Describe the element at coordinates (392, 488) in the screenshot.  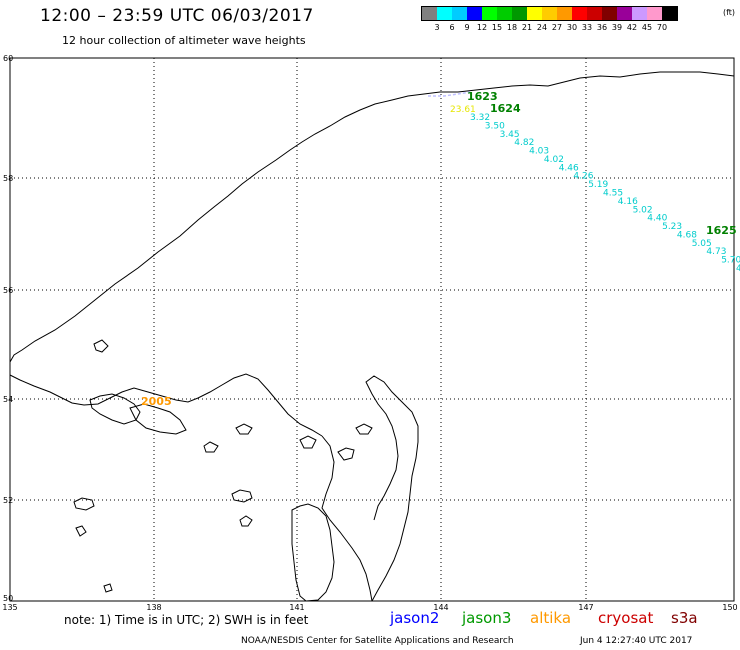
I see `east-coast` at that location.